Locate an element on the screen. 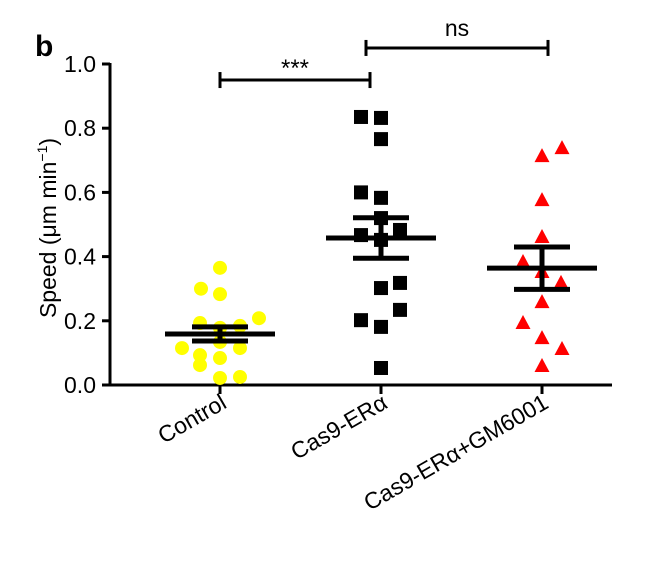  significance-label: ns is located at coordinates (457, 28).